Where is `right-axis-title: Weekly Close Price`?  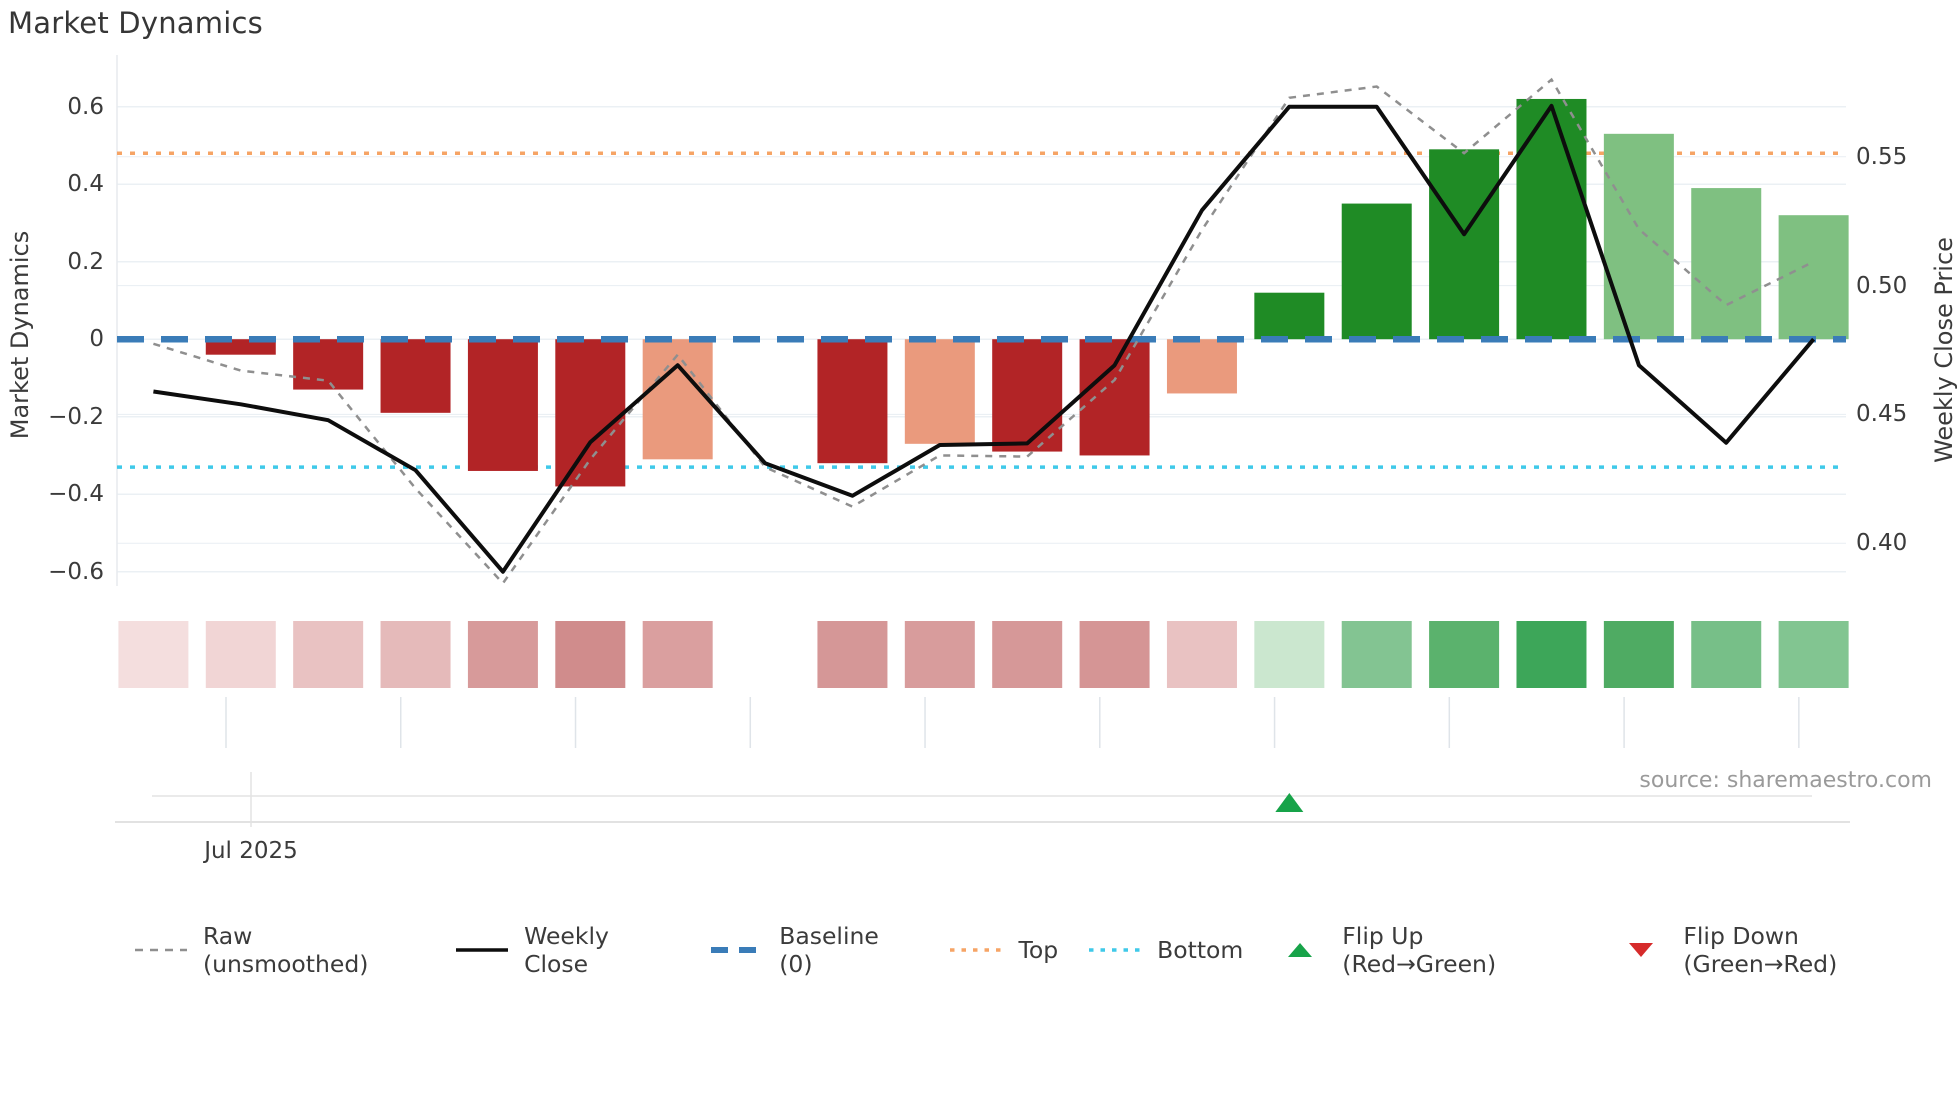 right-axis-title: Weekly Close Price is located at coordinates (1944, 350).